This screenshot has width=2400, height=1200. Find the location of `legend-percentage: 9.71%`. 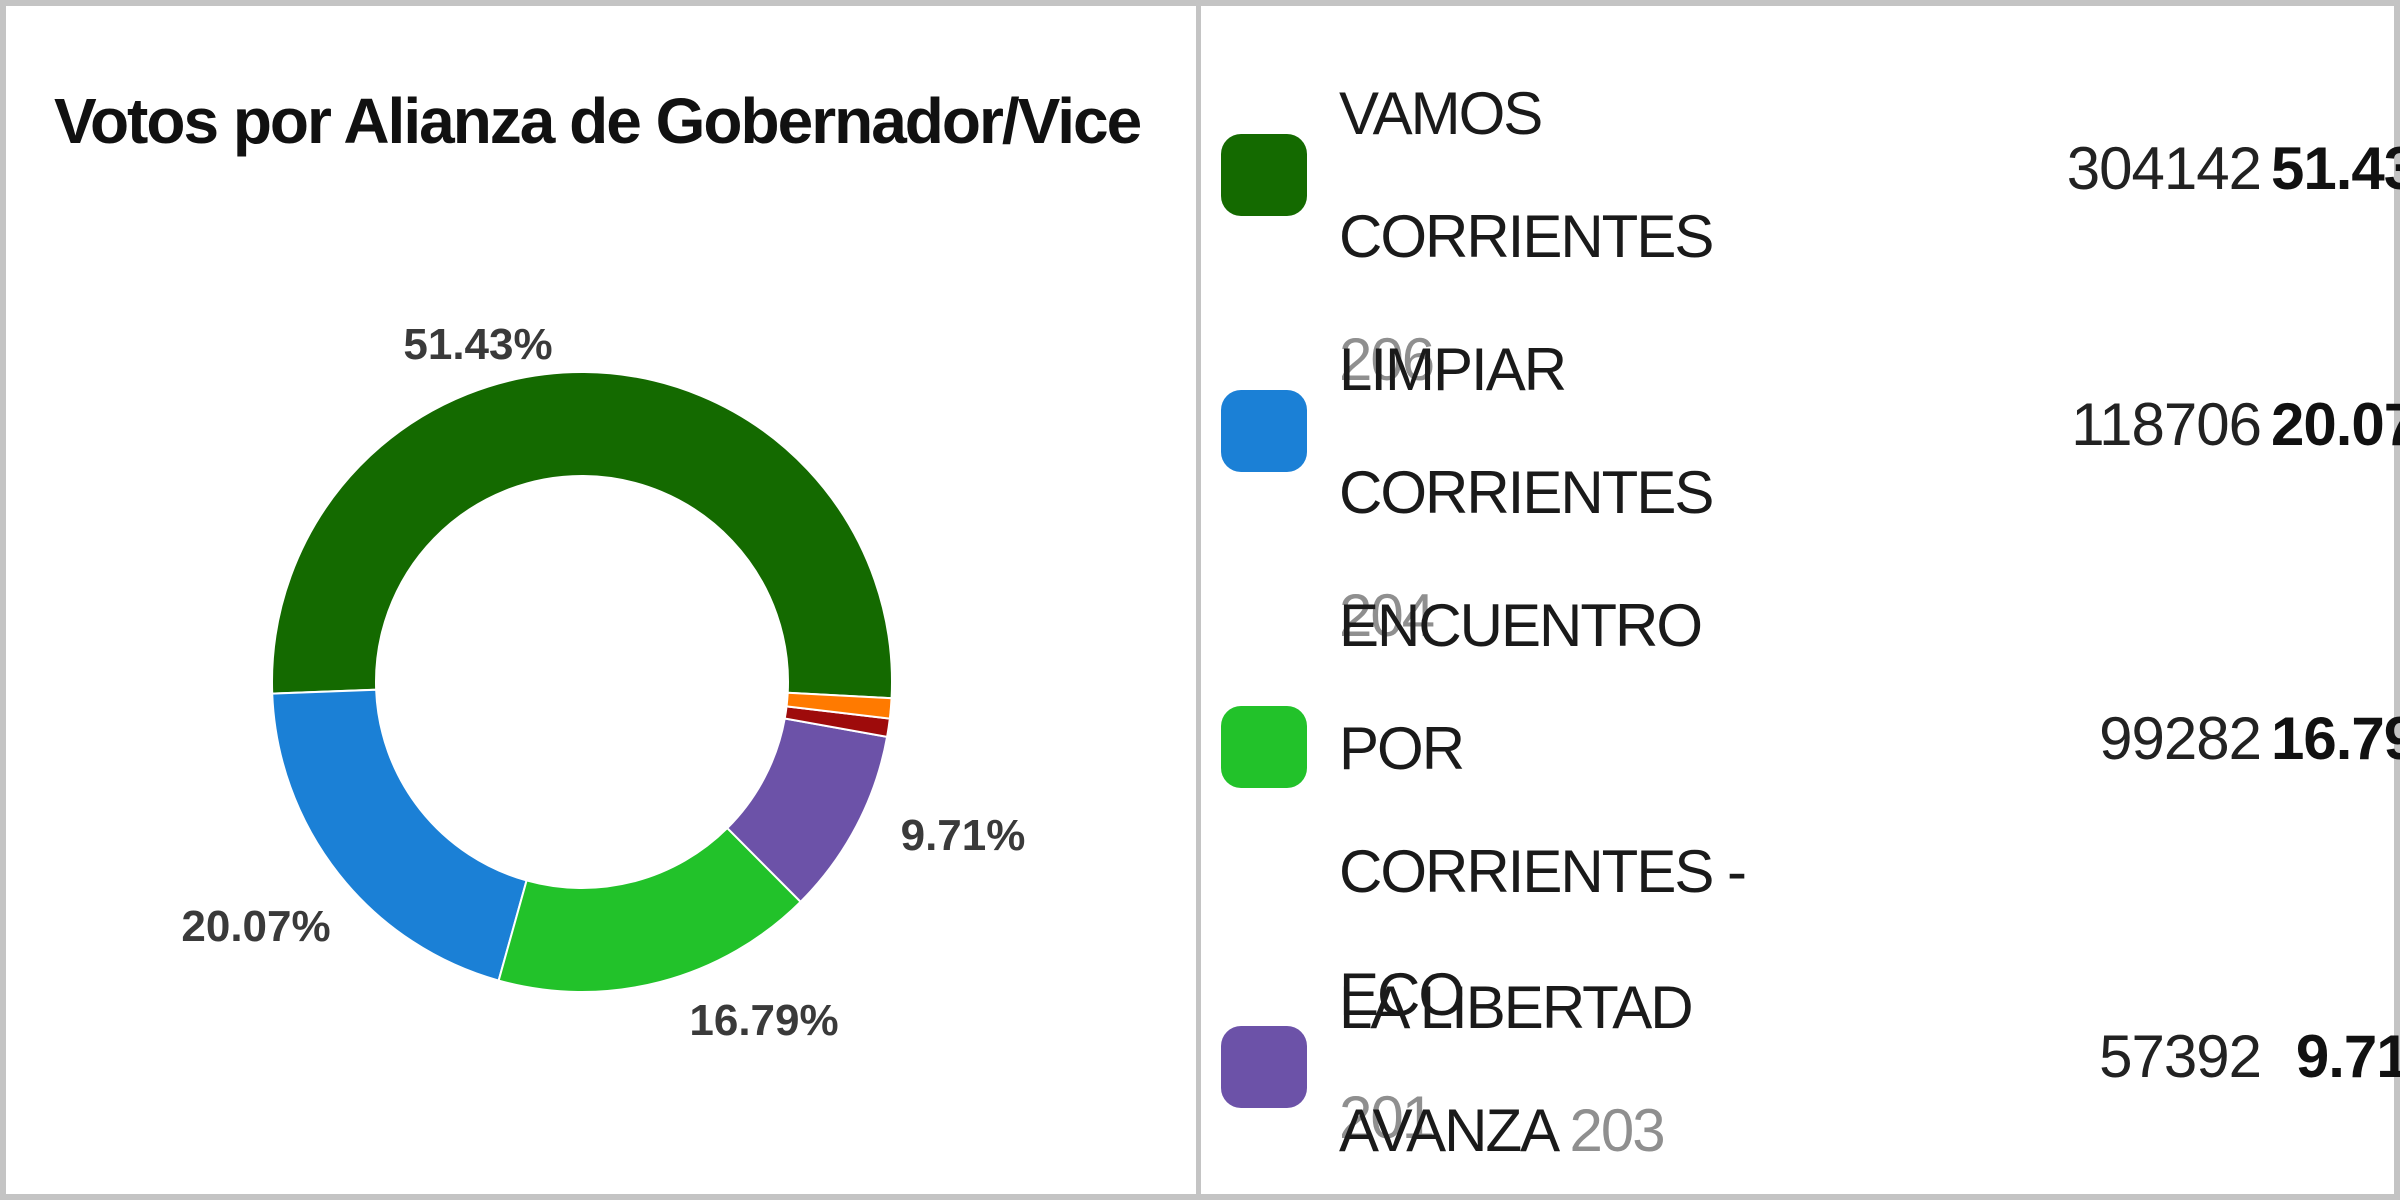

legend-percentage: 9.71% is located at coordinates (2347, 1056).